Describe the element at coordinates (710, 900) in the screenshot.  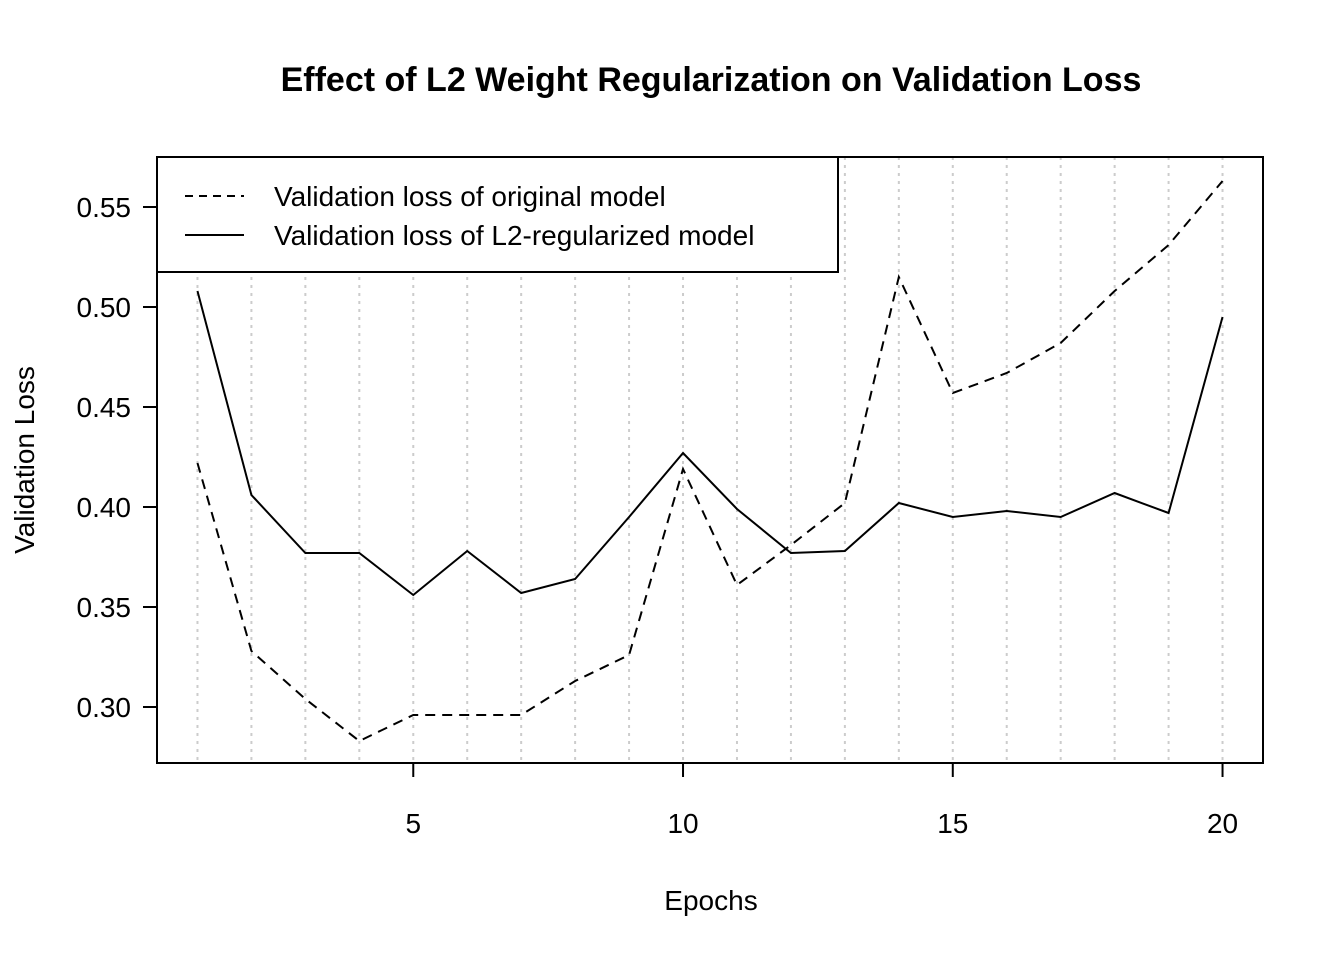
I see `x-axis-label: Epochs` at that location.